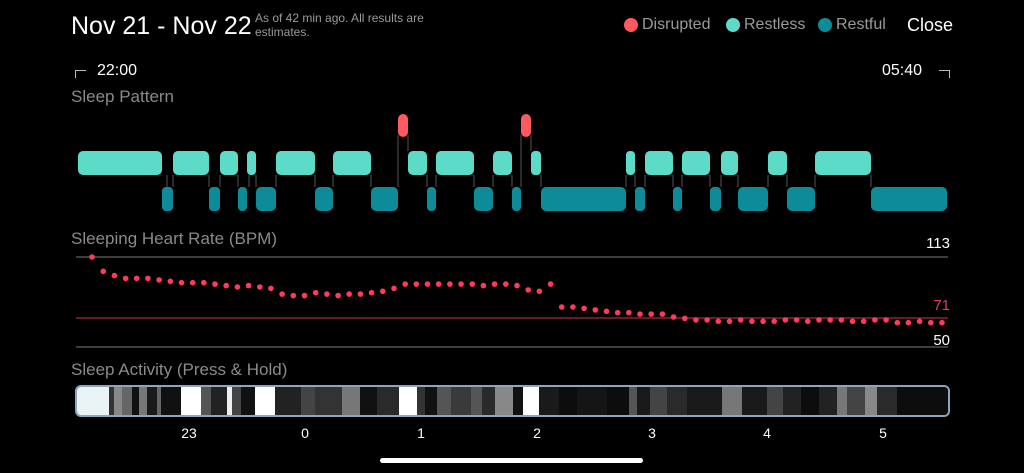 This screenshot has height=473, width=1024. Describe the element at coordinates (511, 460) in the screenshot. I see `home-indicator` at that location.